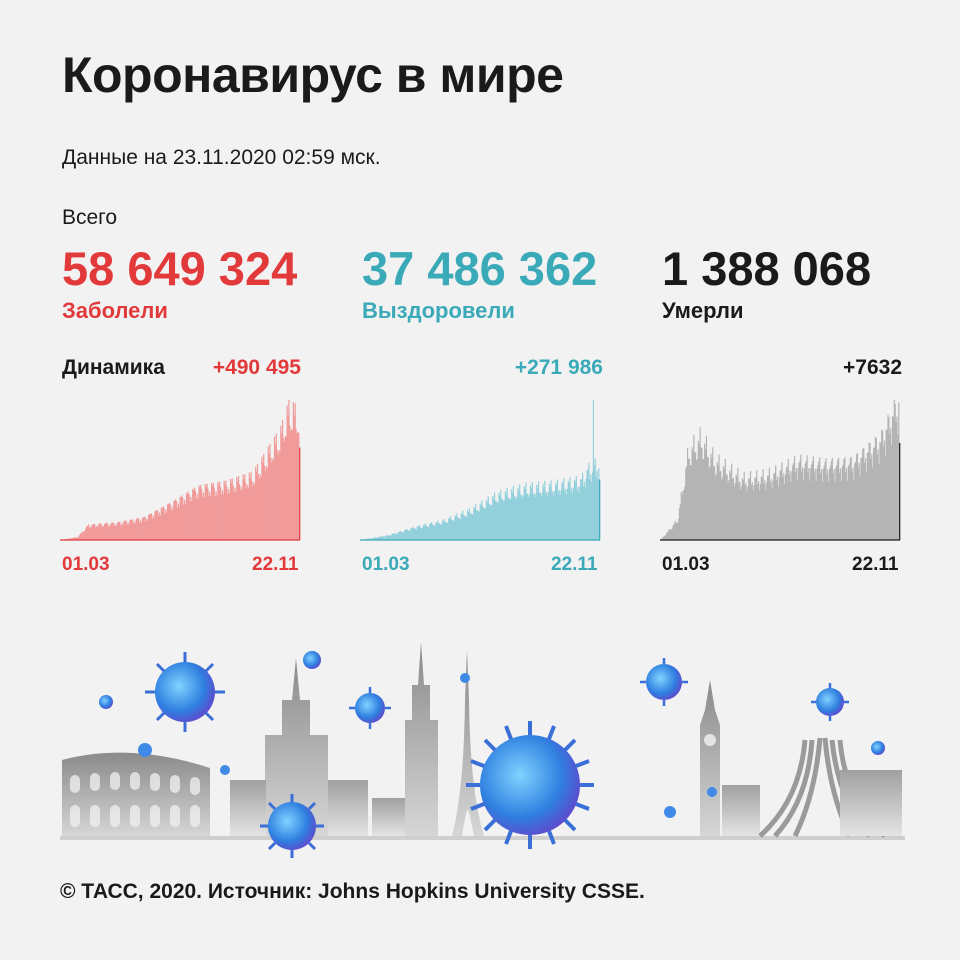  I want to click on brasilia-cathedral-icon, so click(830, 787).